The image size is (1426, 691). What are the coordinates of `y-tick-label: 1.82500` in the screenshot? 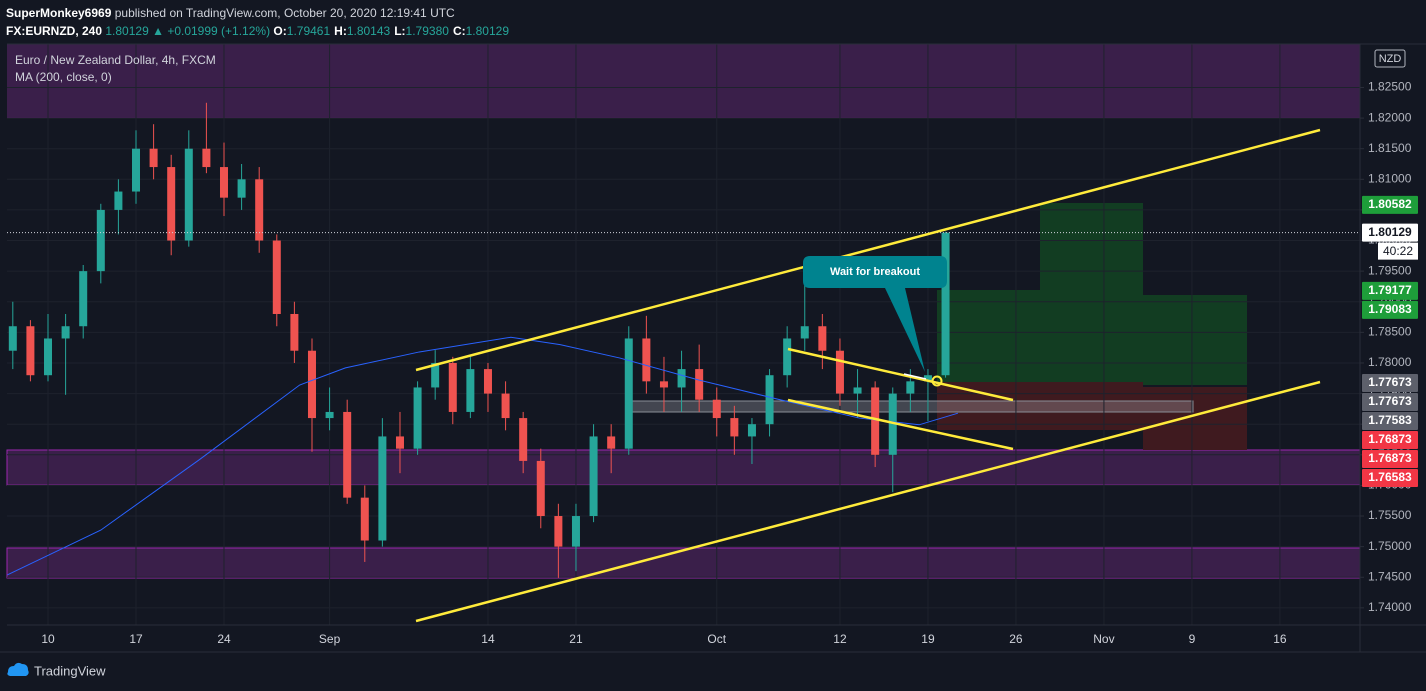 It's located at (1390, 87).